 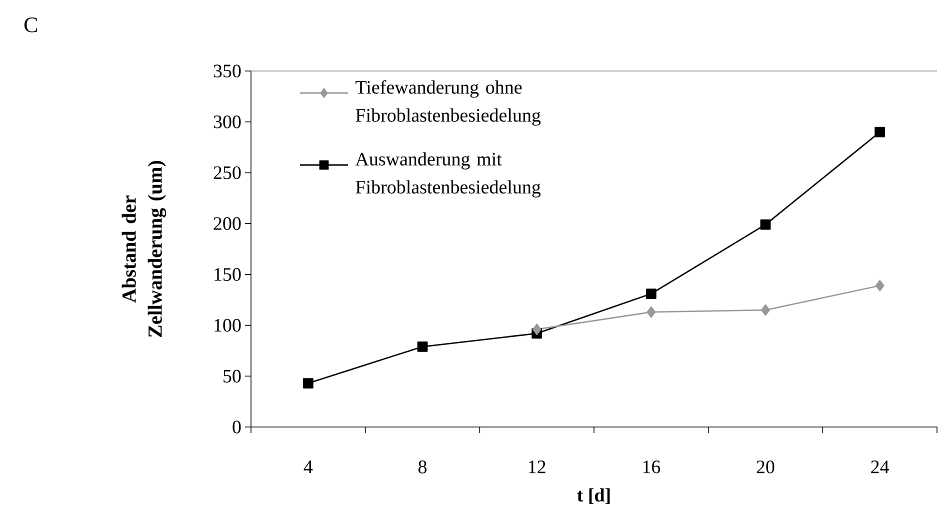 I want to click on y-tick-label: 350, so click(x=227, y=71).